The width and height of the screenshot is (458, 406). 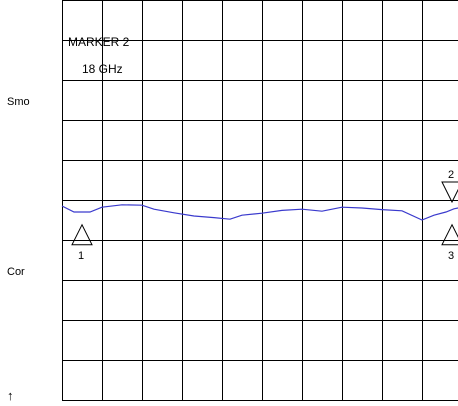 What do you see at coordinates (10, 395) in the screenshot?
I see `up-arrow-icon: ↑` at bounding box center [10, 395].